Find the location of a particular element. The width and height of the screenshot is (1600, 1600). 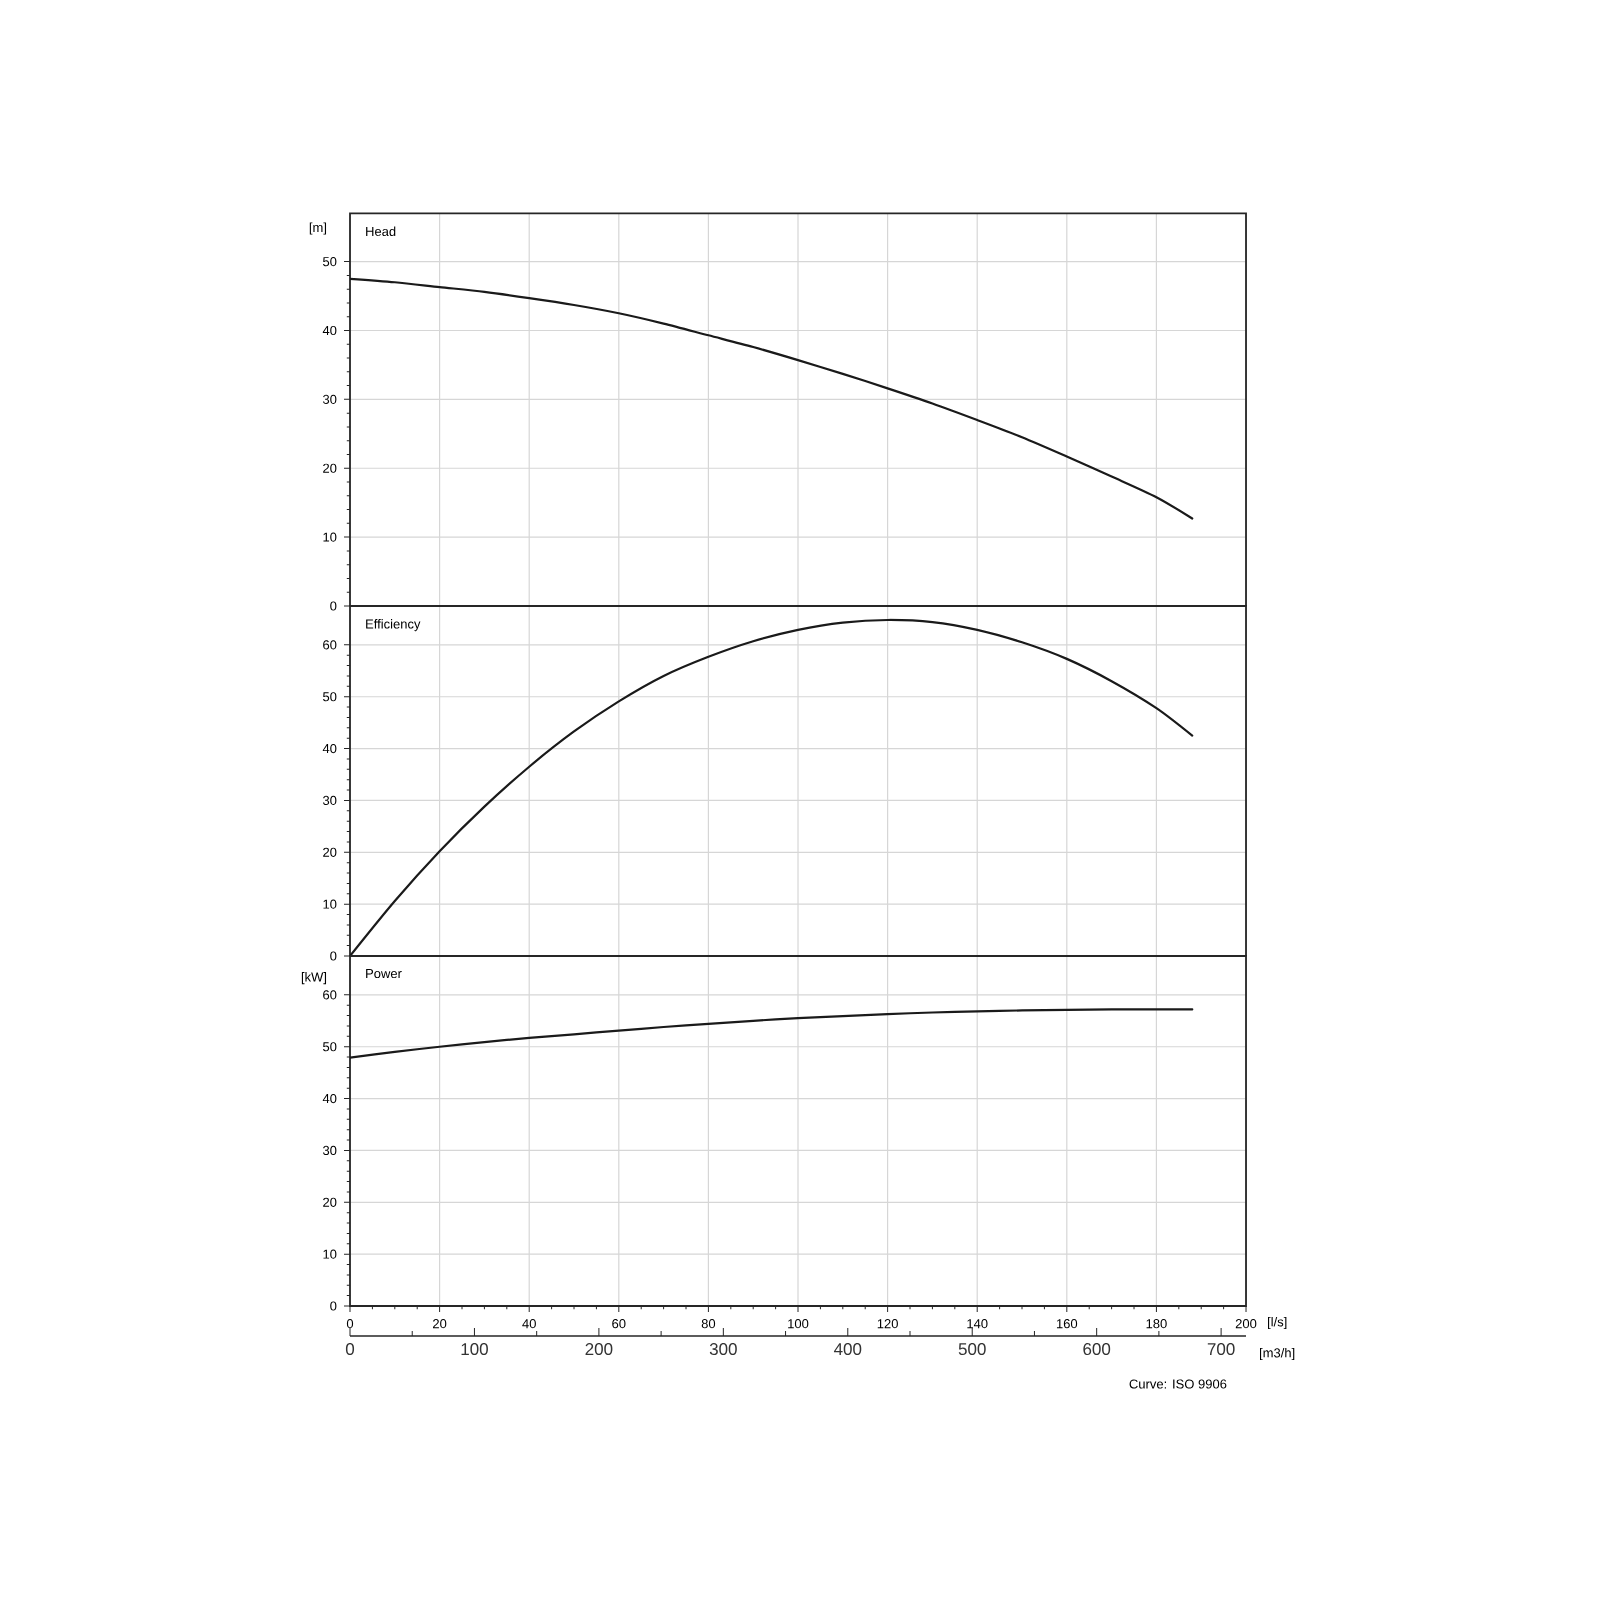

x2-tick-label: 300 is located at coordinates (723, 1349).